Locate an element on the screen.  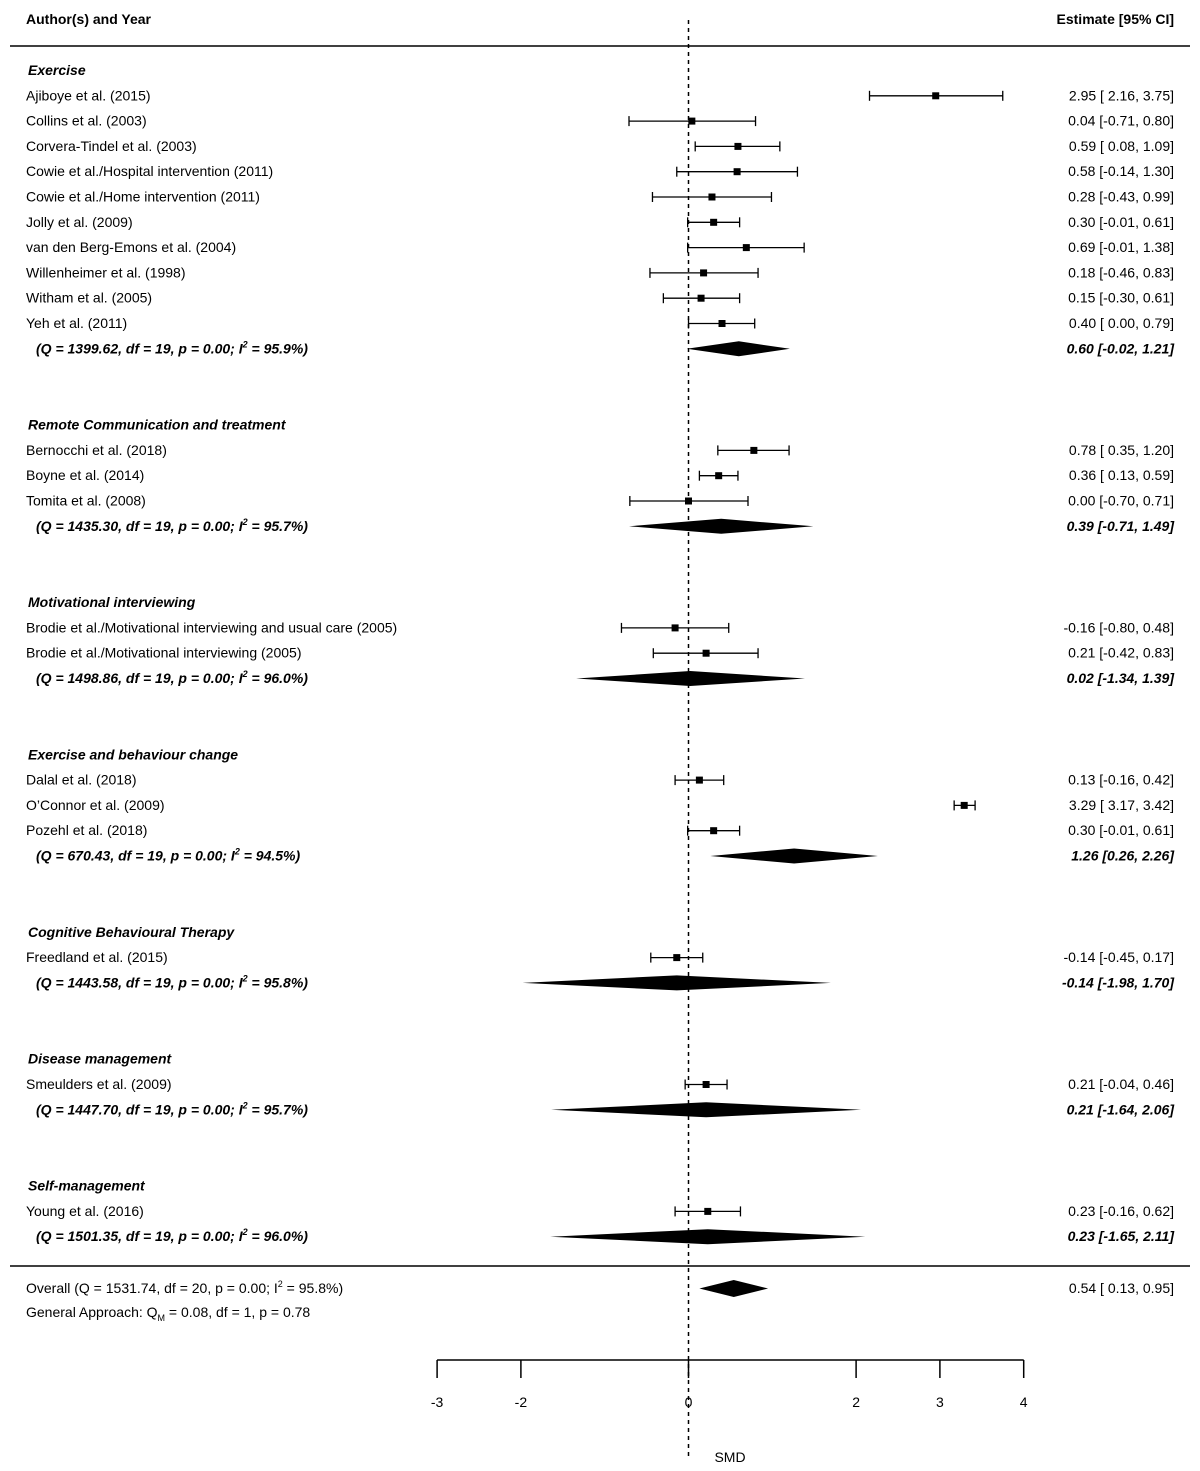
study-estimate: 0.78 [ 0.35, 1.20] is located at coordinates (1121, 450).